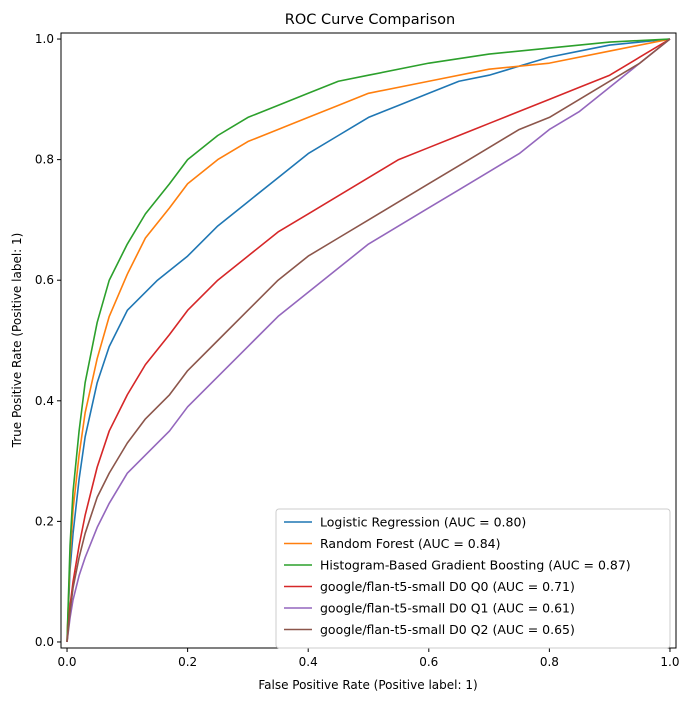  Describe the element at coordinates (447, 586) in the screenshot. I see `legend-entry-3: google/flan-t5-small D0 Q0 (AUC = 0.71)` at that location.